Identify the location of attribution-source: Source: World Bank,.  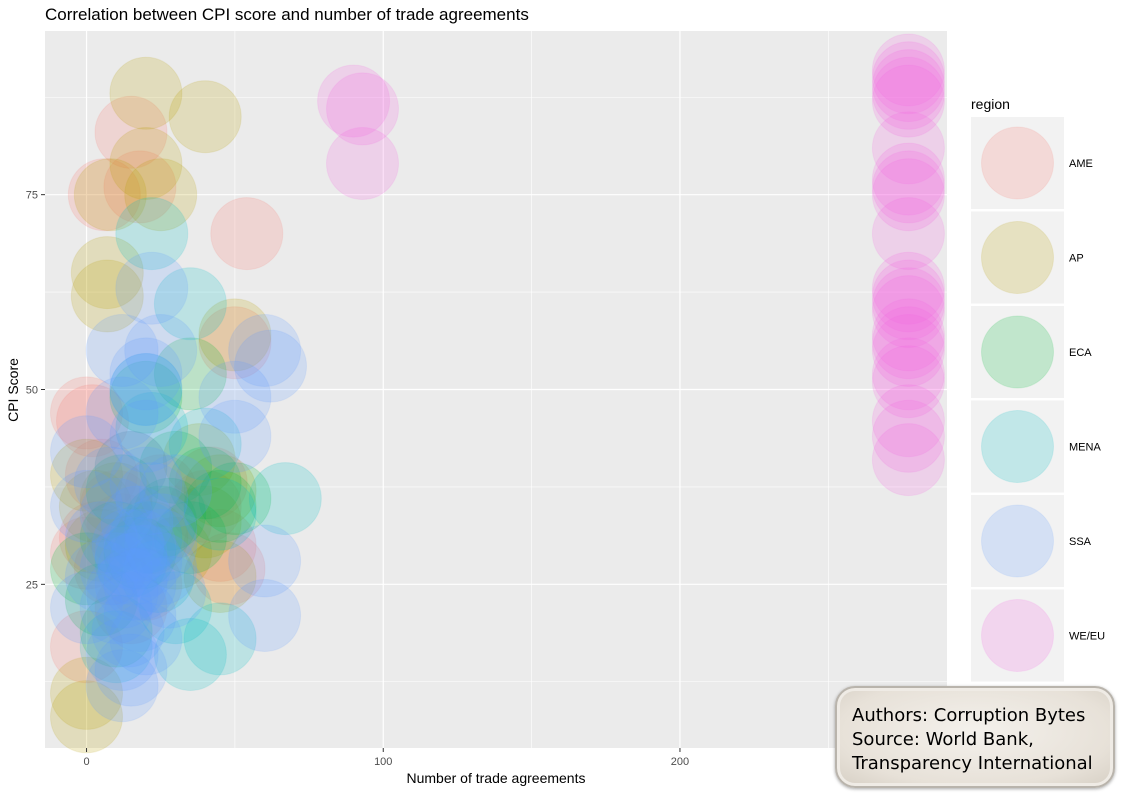
(943, 739).